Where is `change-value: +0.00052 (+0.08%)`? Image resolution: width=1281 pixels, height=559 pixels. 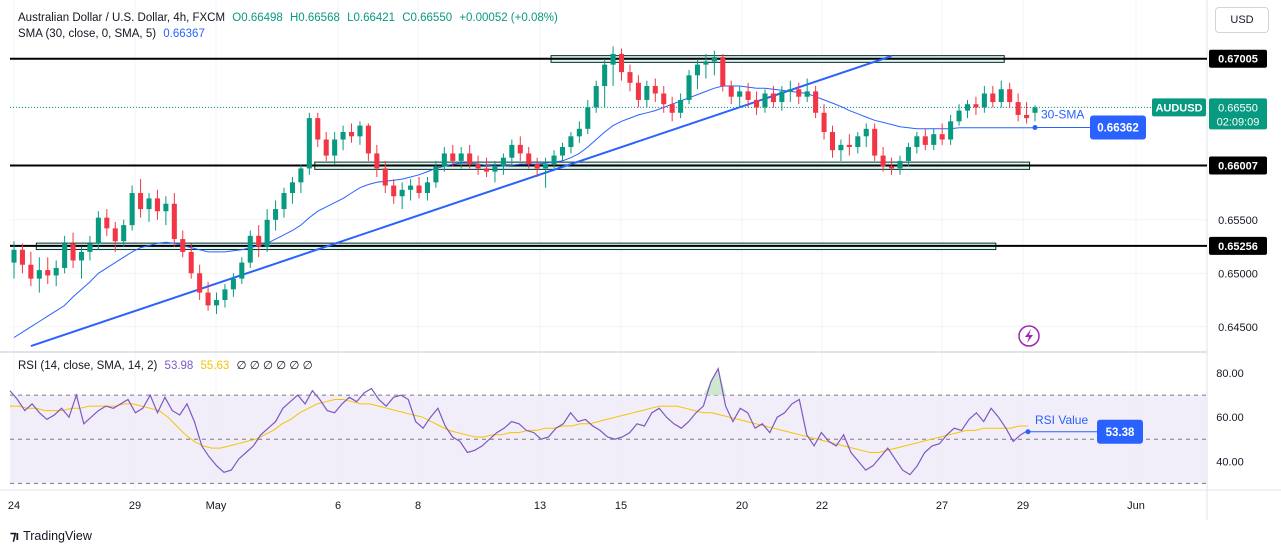
change-value: +0.00052 (+0.08%) is located at coordinates (508, 18).